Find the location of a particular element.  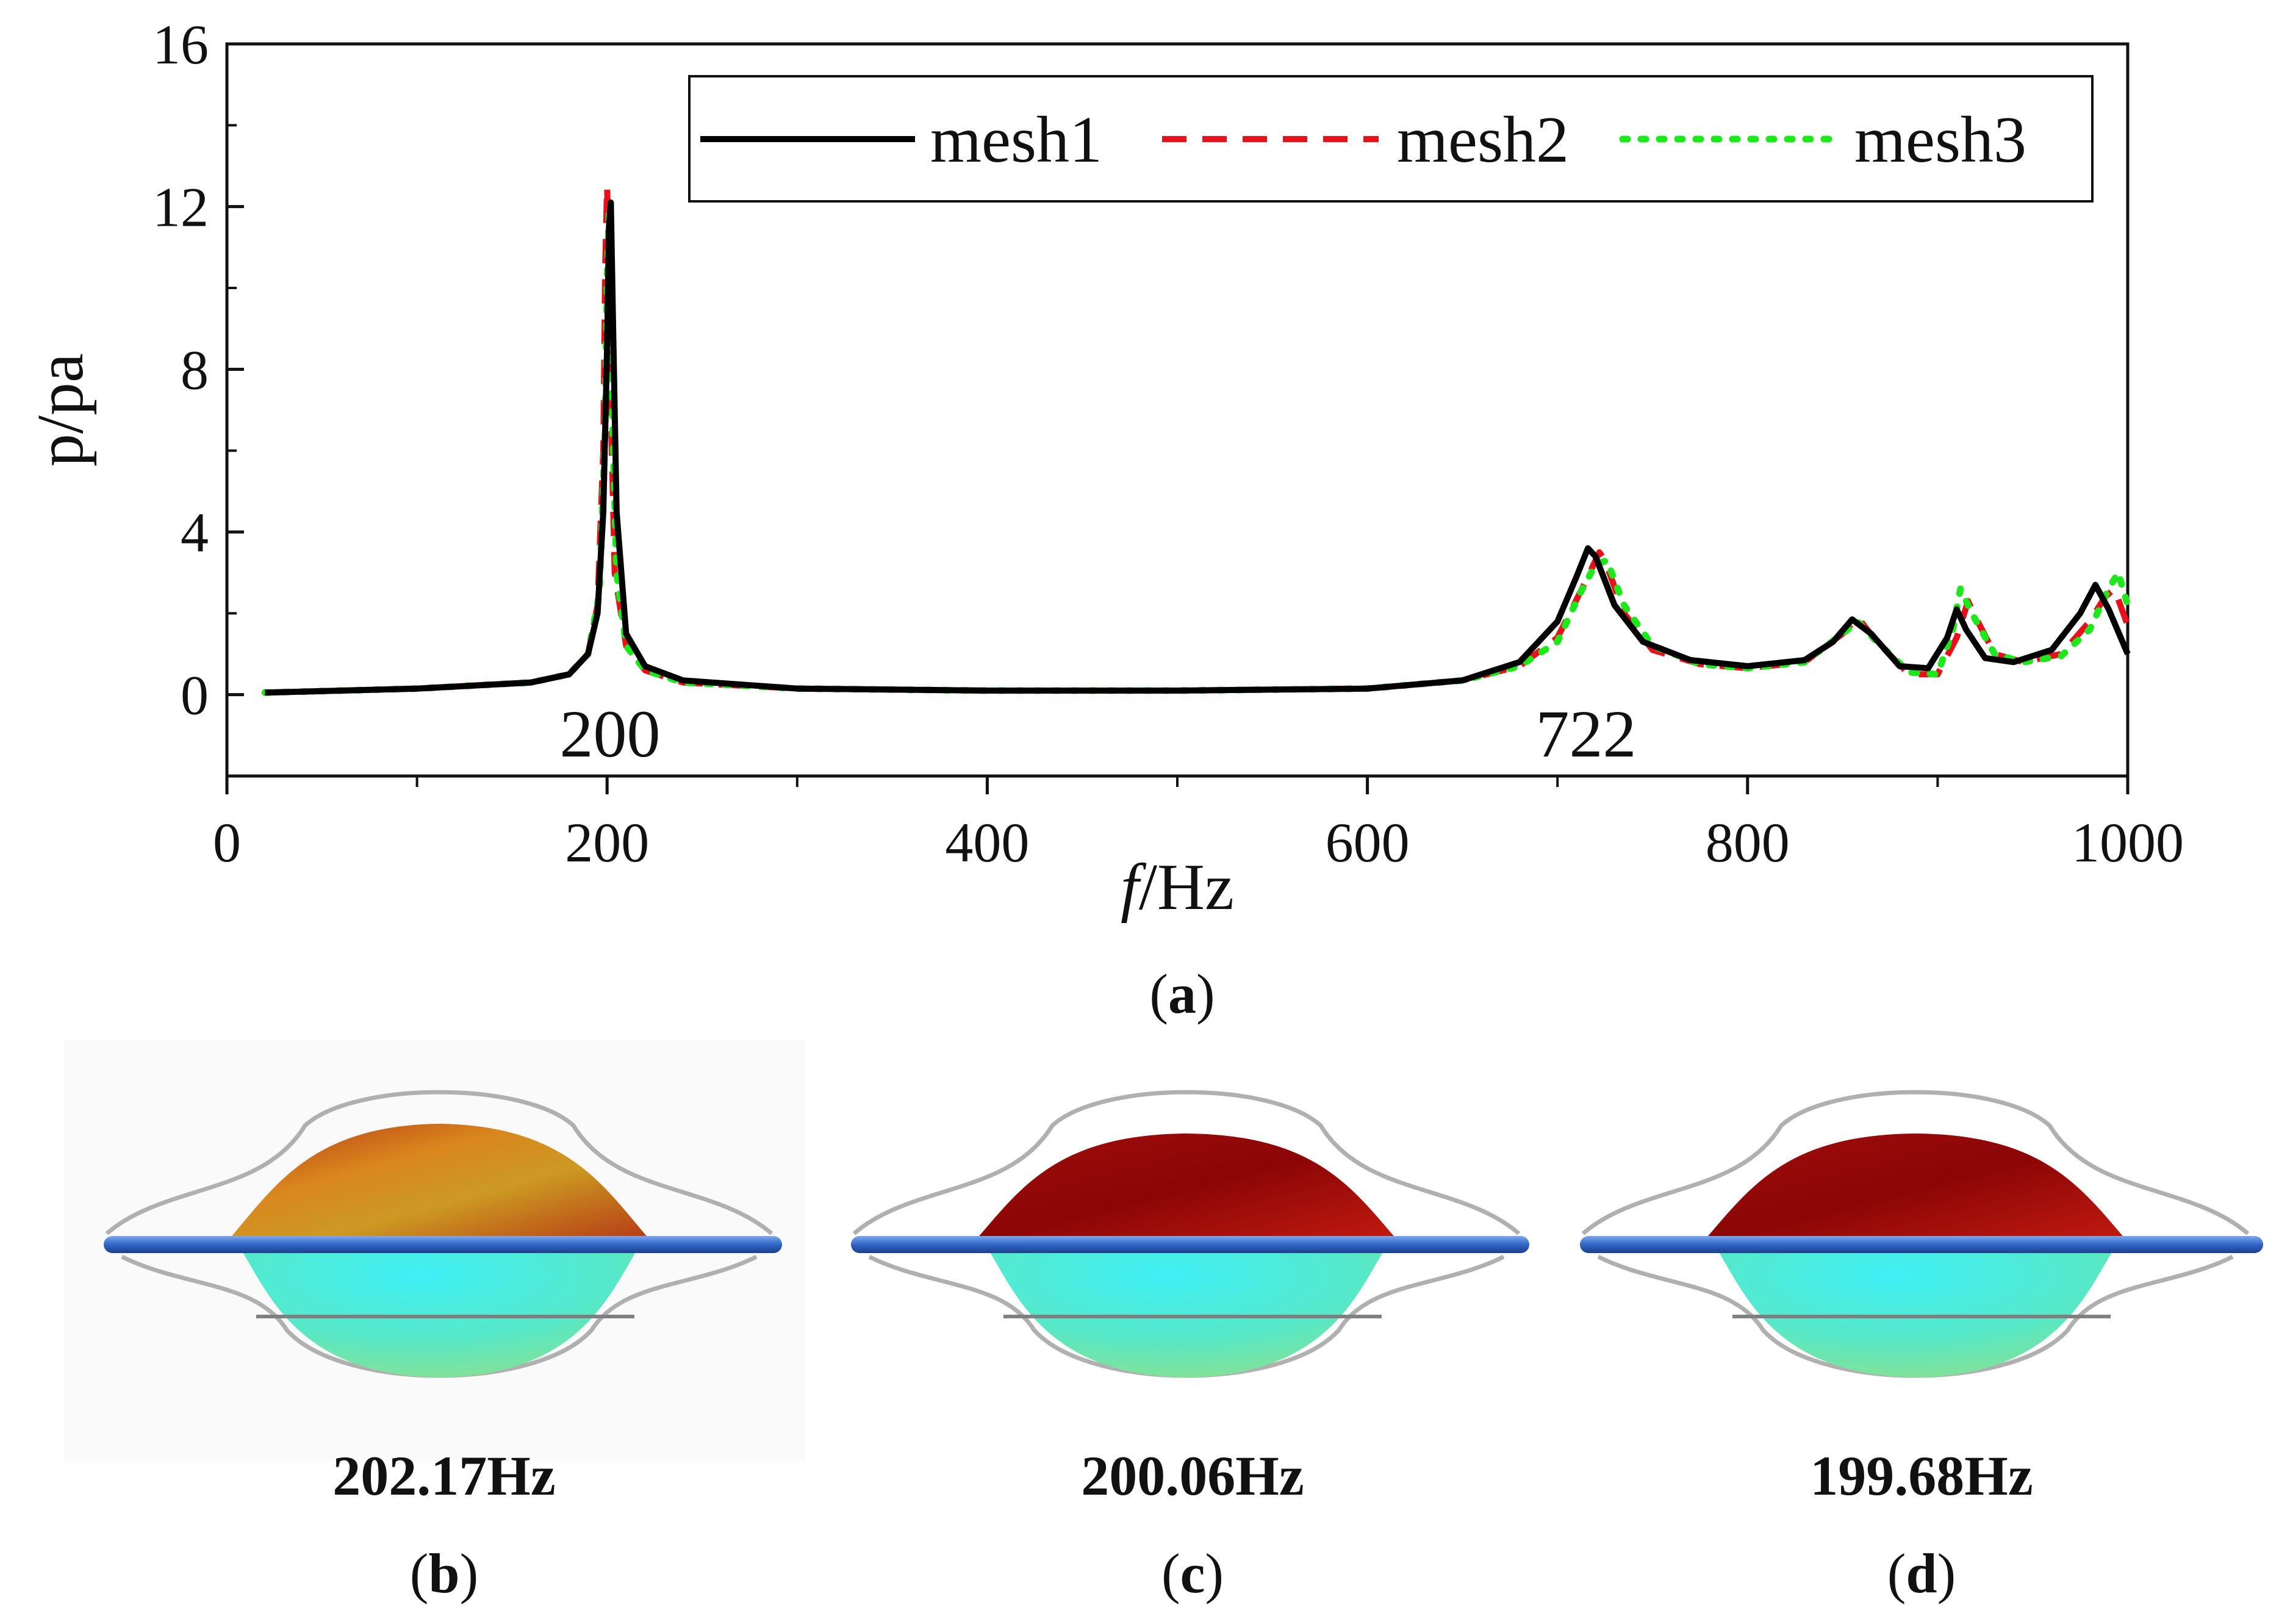

freq-label-c: 200.06Hz is located at coordinates (1192, 1476).